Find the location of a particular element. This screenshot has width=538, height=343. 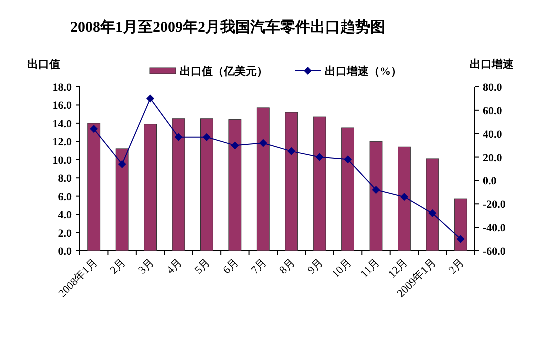

y-tick-label: 6.0 is located at coordinates (65, 197).